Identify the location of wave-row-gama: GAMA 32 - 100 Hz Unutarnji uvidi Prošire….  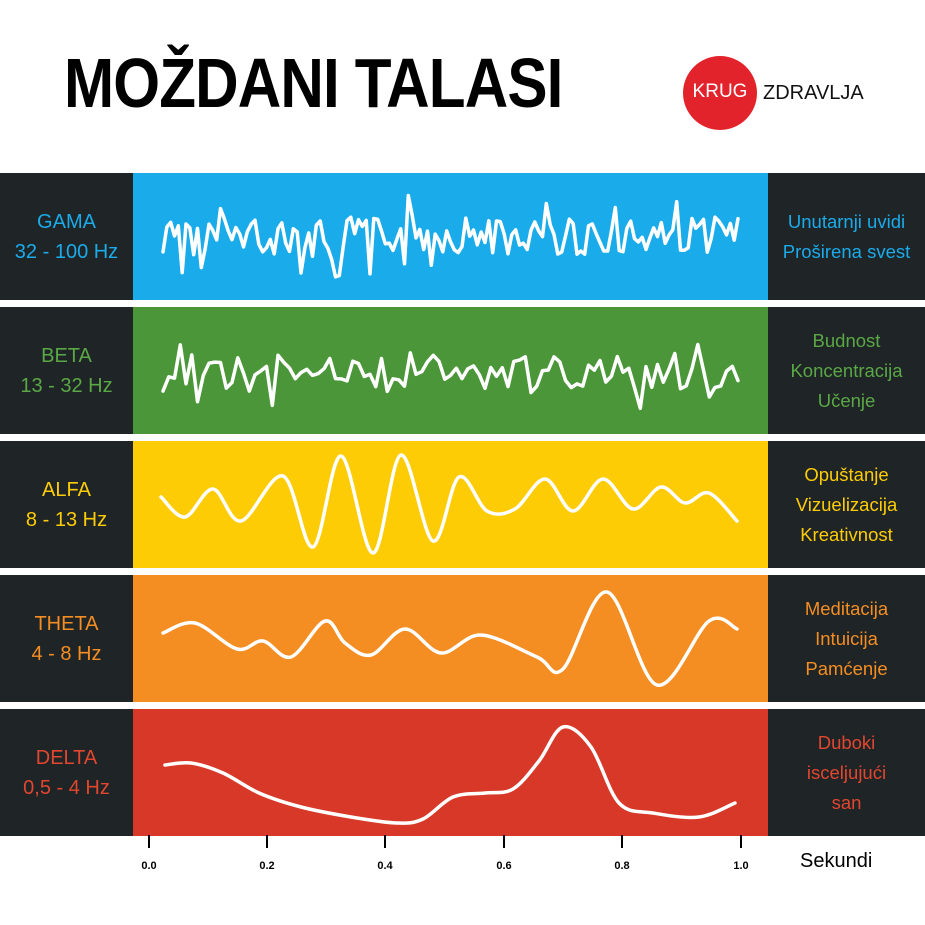
(462, 236).